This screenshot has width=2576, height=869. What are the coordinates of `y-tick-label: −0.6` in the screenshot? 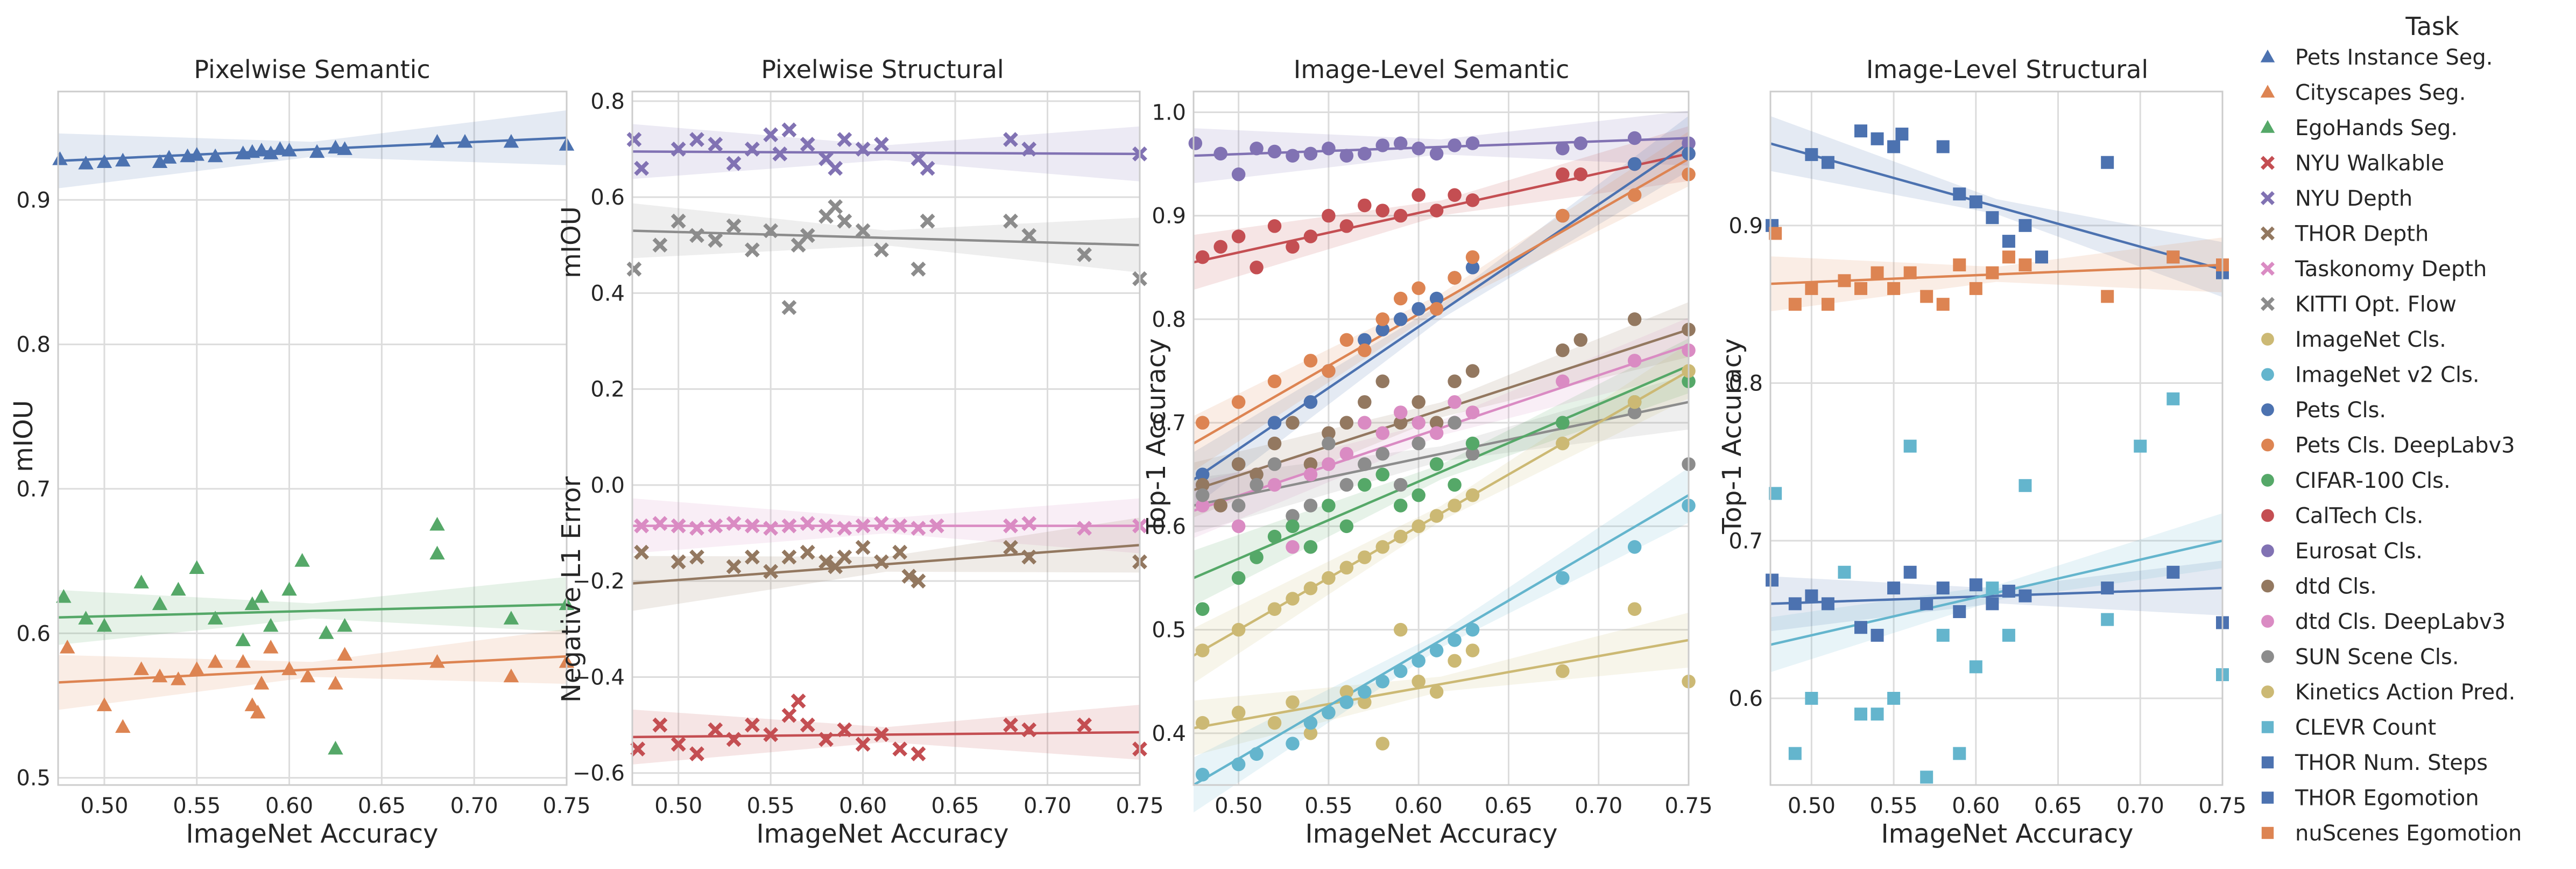 It's located at (599, 774).